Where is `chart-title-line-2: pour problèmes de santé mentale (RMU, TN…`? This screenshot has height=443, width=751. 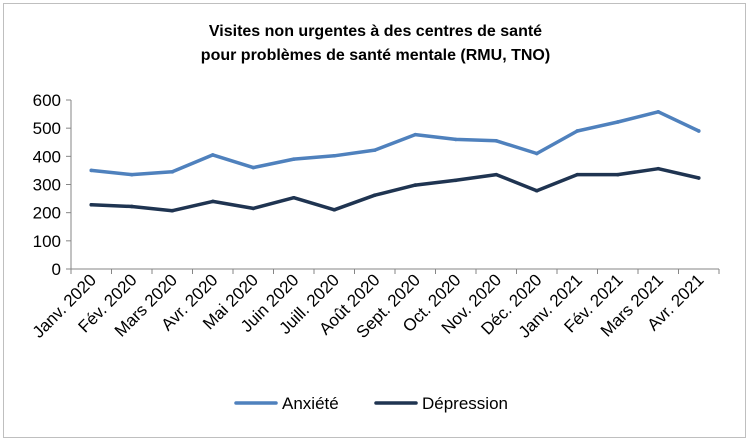 chart-title-line-2: pour problèmes de santé mentale (RMU, TN… is located at coordinates (375, 55).